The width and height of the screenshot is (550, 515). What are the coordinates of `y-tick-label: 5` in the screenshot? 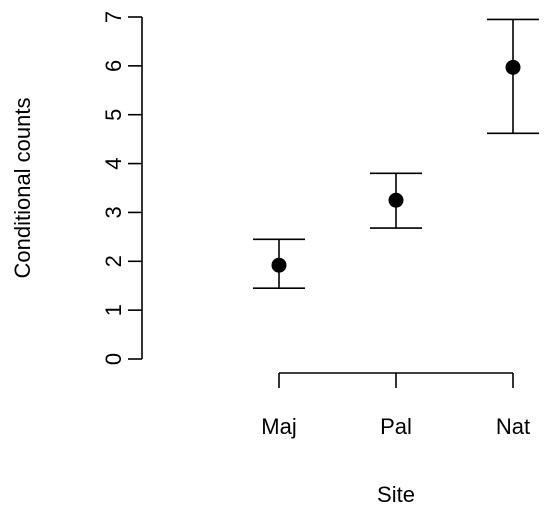 It's located at (113, 115).